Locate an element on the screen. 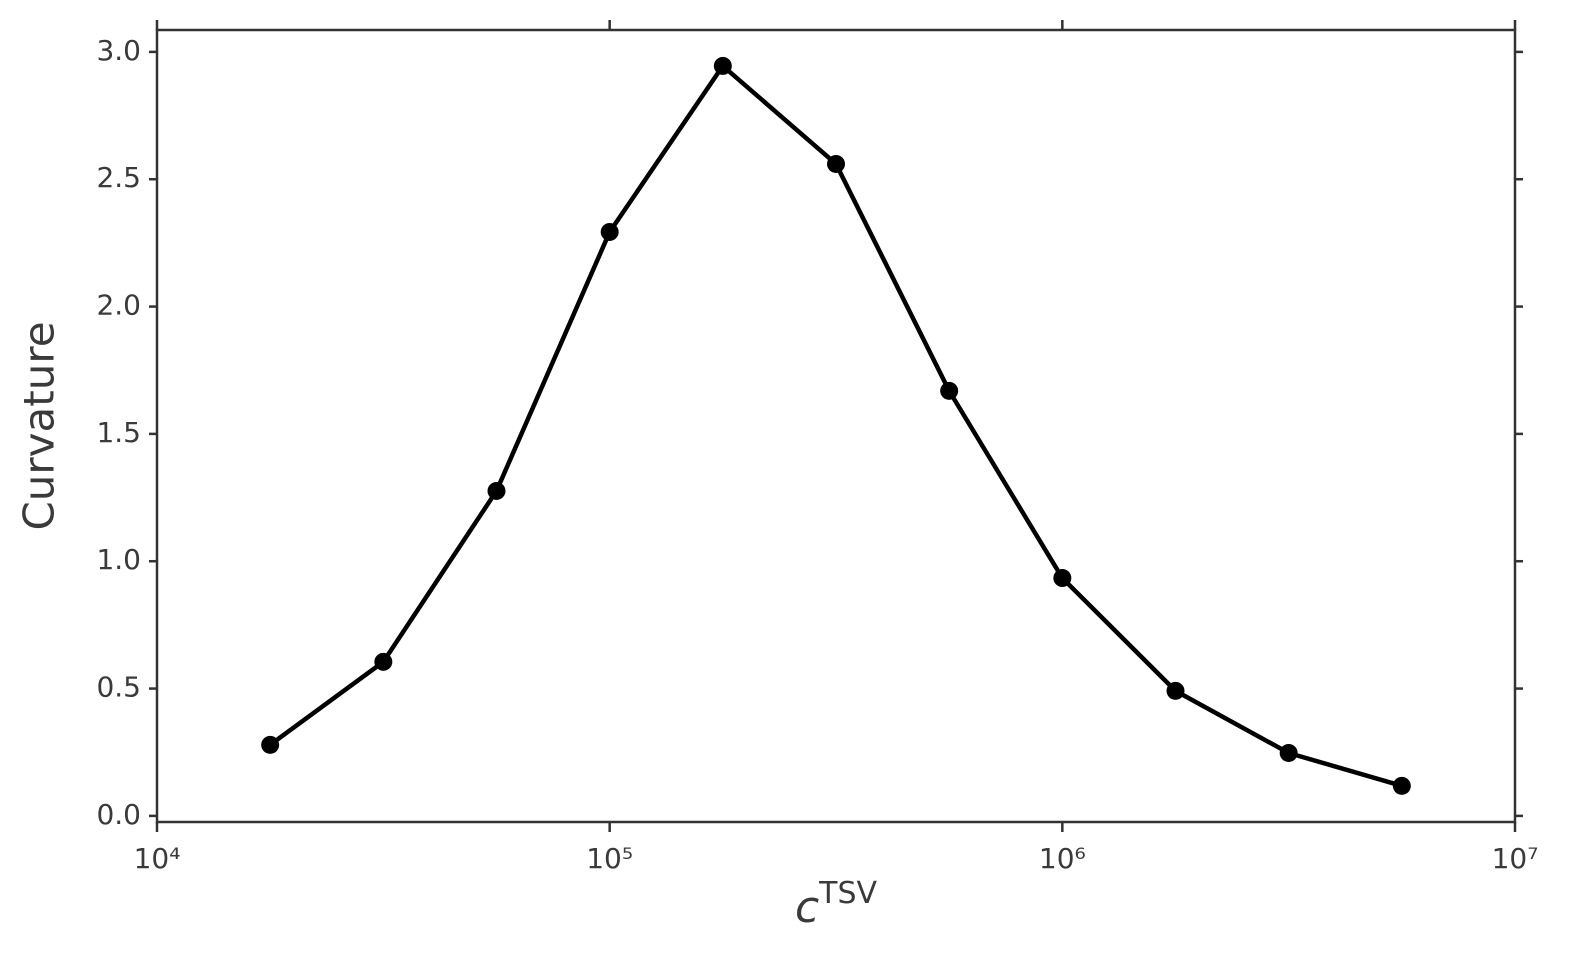 Image resolution: width=1577 pixels, height=965 pixels. x-axis-label: cTSV is located at coordinates (836, 905).